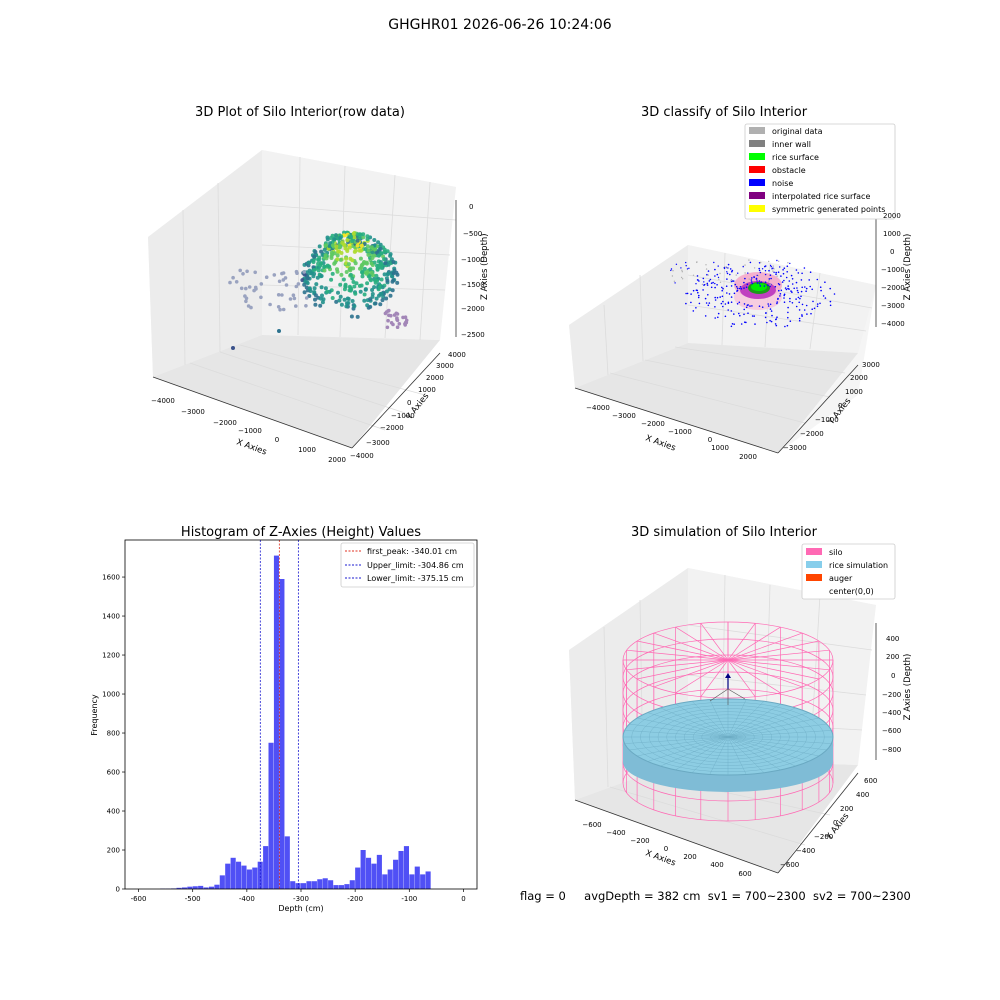 The image size is (1000, 1000). Describe the element at coordinates (318, 290) in the screenshot. I see `raw-scatter-points` at that location.